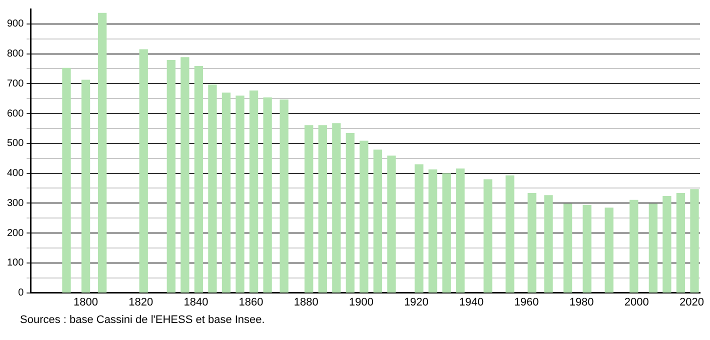 The width and height of the screenshot is (710, 340). I want to click on y-tick-label: 600, so click(15, 114).